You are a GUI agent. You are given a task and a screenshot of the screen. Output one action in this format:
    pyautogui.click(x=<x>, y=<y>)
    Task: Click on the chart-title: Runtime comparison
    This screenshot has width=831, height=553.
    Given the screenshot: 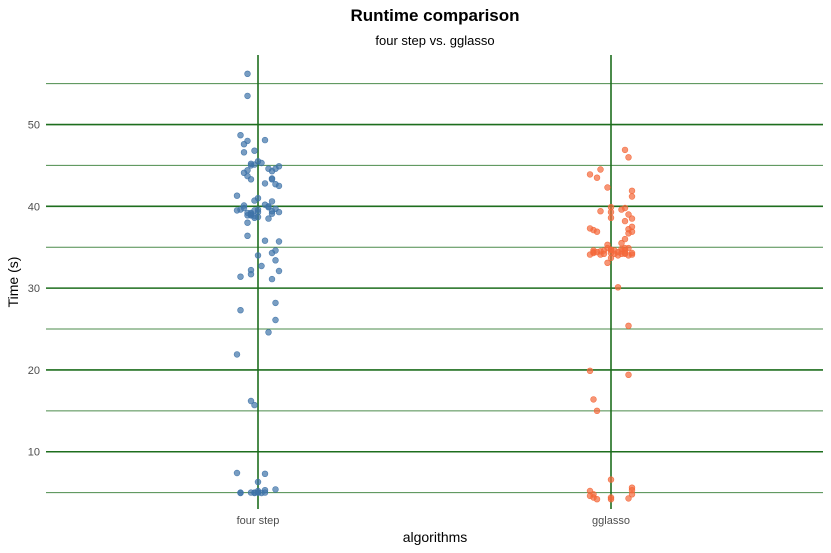 What is the action you would take?
    pyautogui.click(x=434, y=15)
    